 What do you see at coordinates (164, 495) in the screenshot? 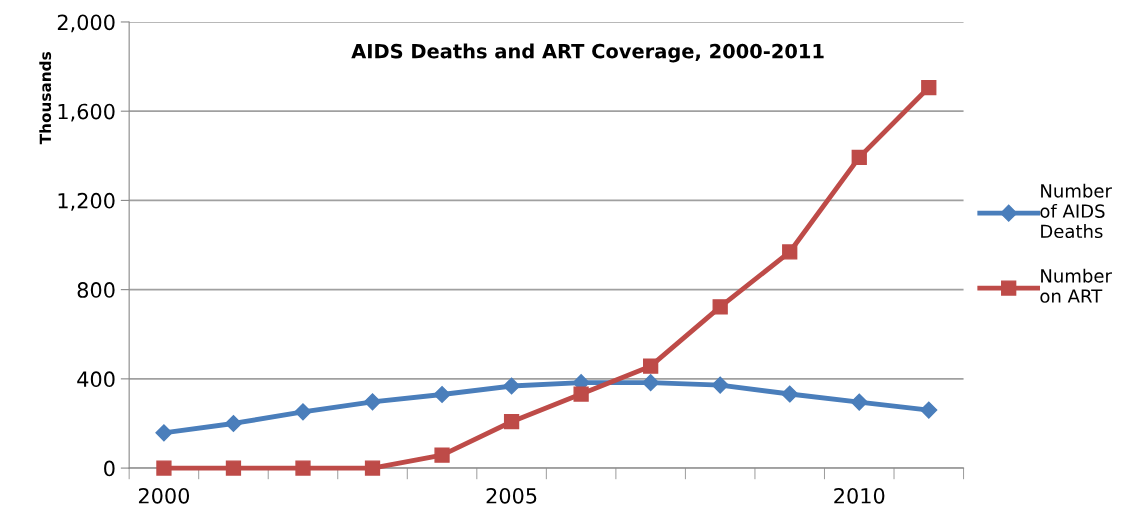
I see `x-tick-label: 2000` at bounding box center [164, 495].